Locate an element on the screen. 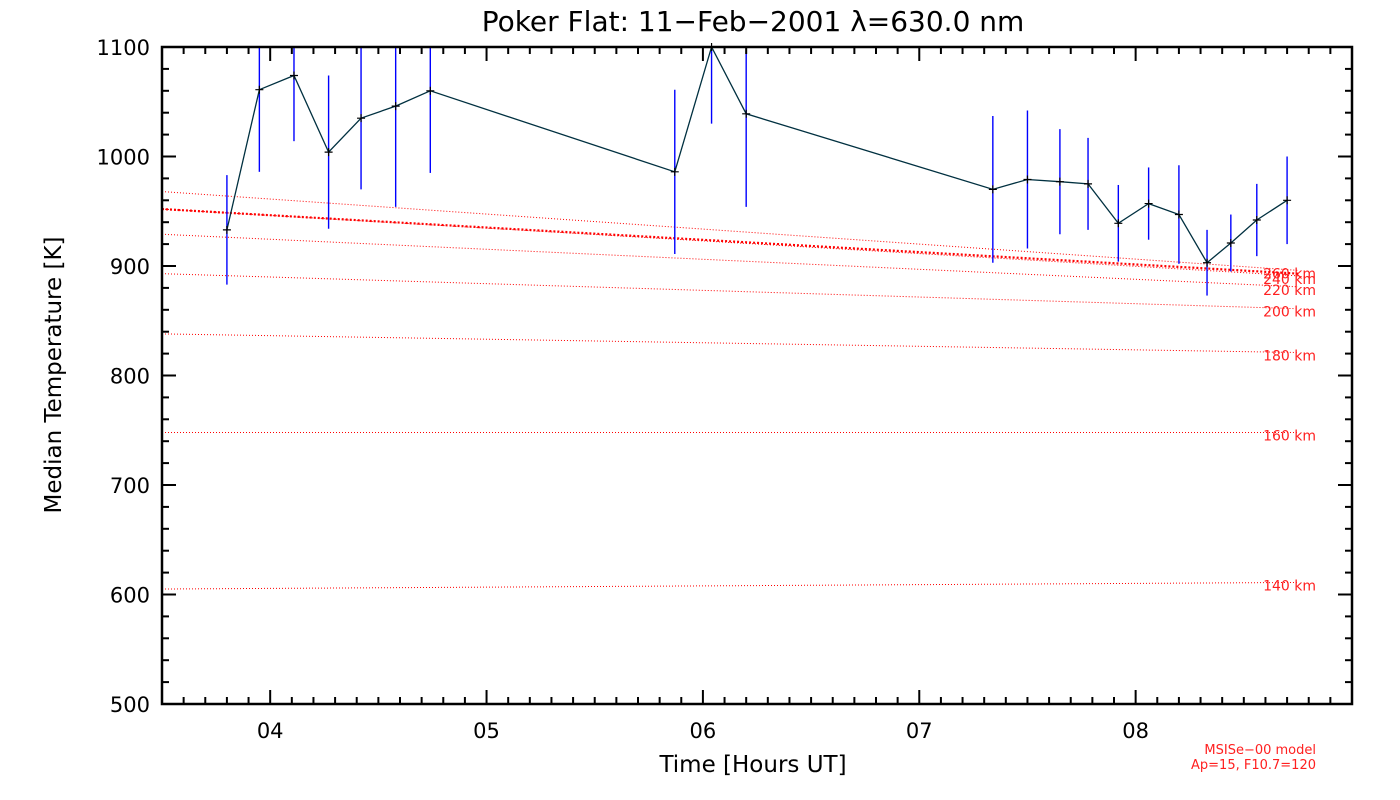  model-curve-label: 180 km is located at coordinates (1289, 357).